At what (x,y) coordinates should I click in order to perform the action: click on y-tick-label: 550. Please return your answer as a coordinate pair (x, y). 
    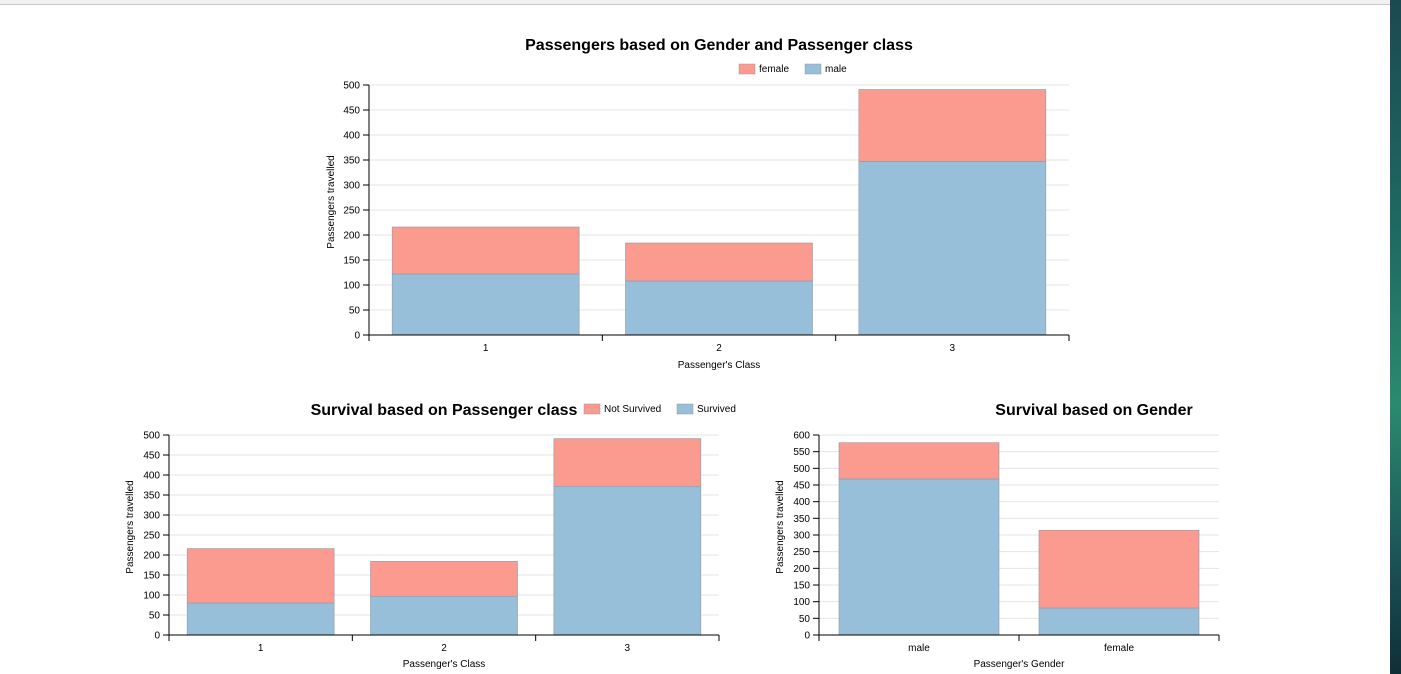
    Looking at the image, I should click on (801, 452).